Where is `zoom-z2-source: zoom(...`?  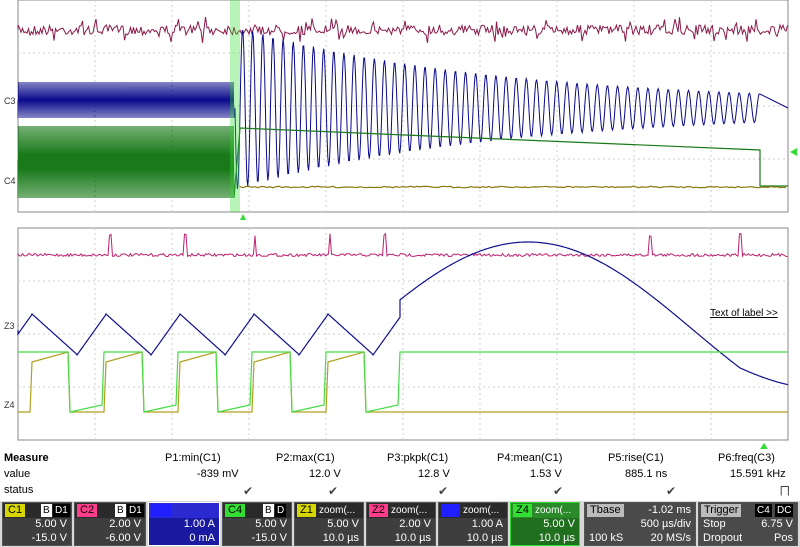 zoom-z2-source: zoom(... is located at coordinates (409, 510).